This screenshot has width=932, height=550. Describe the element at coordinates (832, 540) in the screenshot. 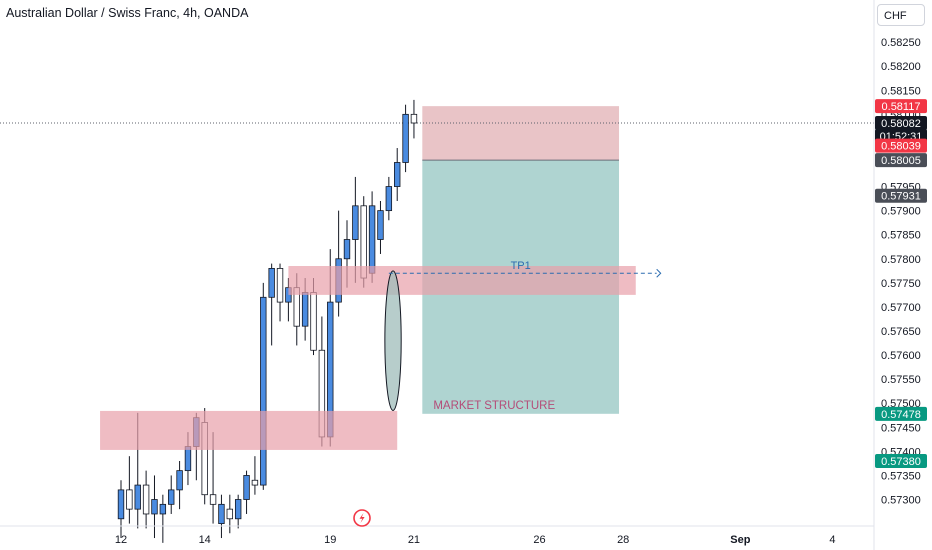

I see `x-tick-label: 4` at that location.